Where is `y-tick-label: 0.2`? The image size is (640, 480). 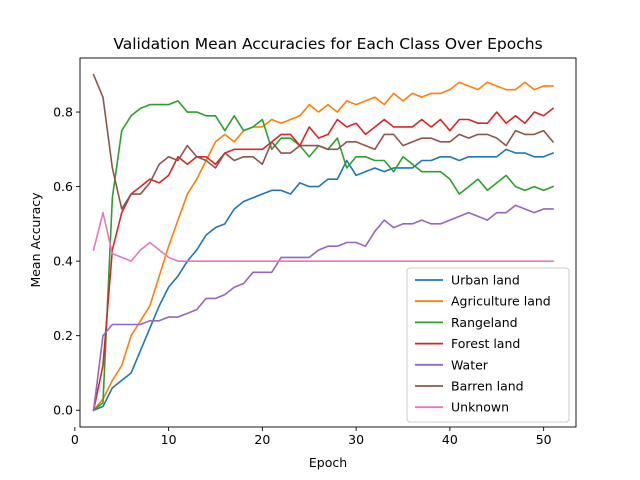 y-tick-label: 0.2 is located at coordinates (63, 335).